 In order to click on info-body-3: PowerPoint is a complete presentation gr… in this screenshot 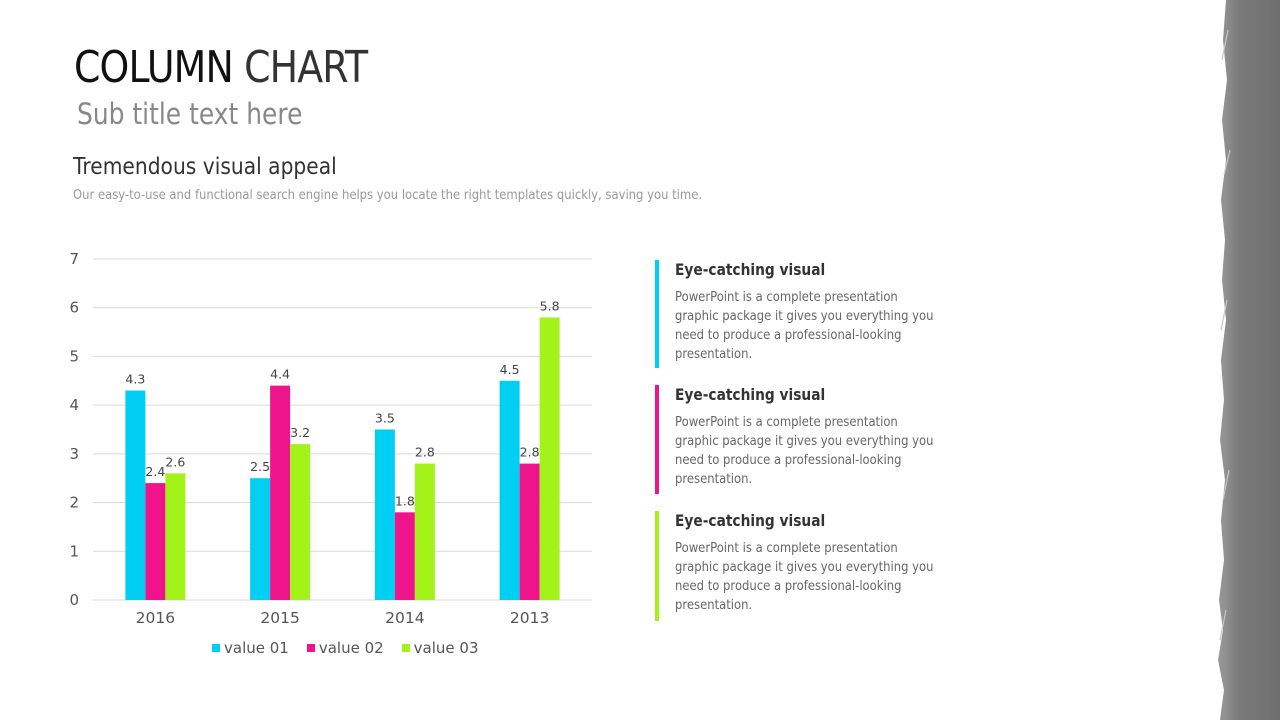, I will do `click(804, 576)`.